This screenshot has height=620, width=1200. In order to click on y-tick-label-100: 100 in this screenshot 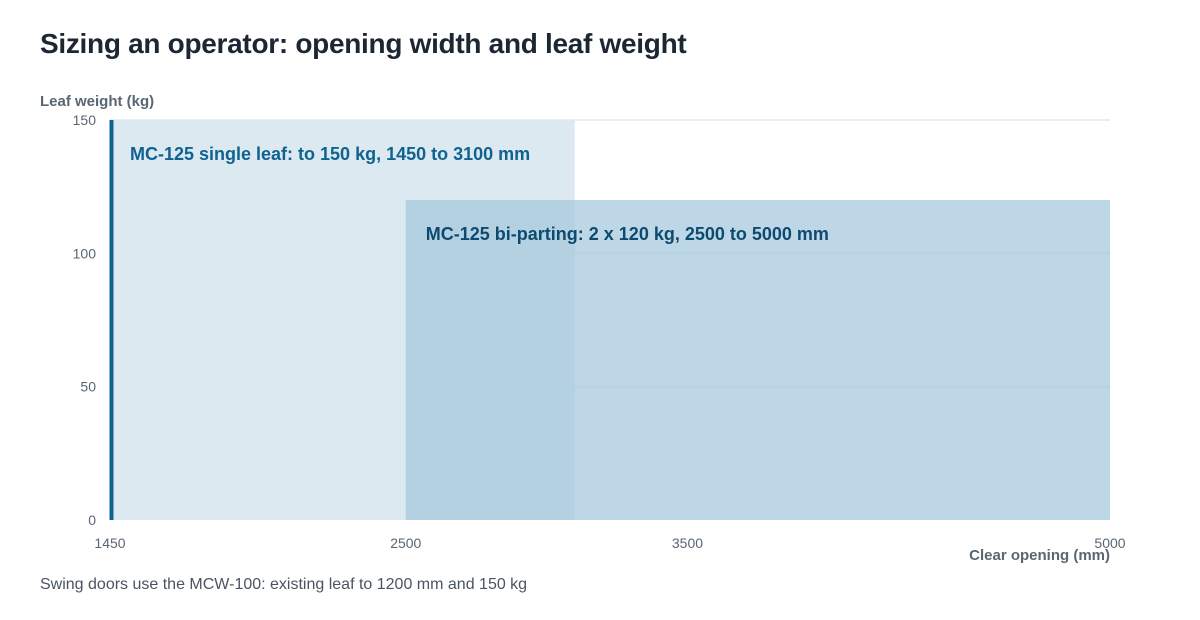, I will do `click(85, 253)`.